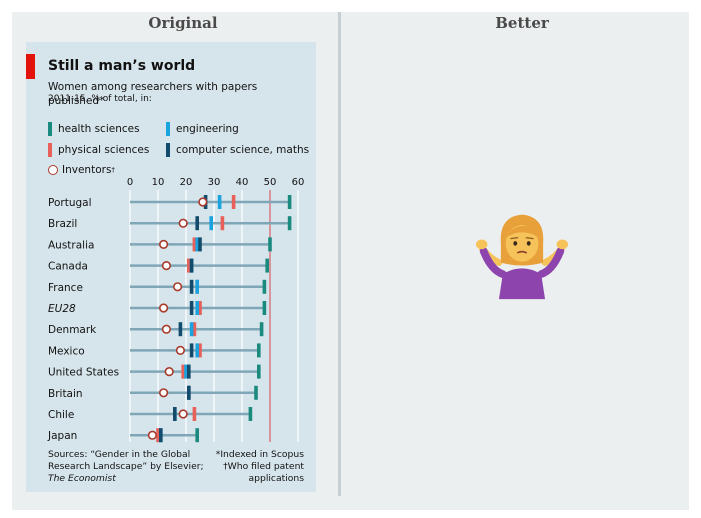  I want to click on legend-cs: computer science, maths, so click(237, 150).